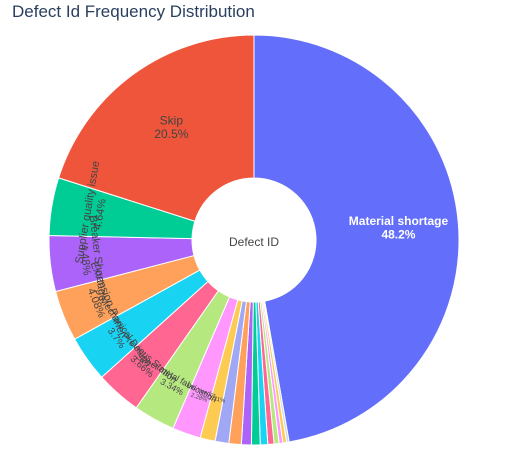 This screenshot has width=509, height=450. I want to click on slice-percent-label: 2.28%, so click(199, 399).